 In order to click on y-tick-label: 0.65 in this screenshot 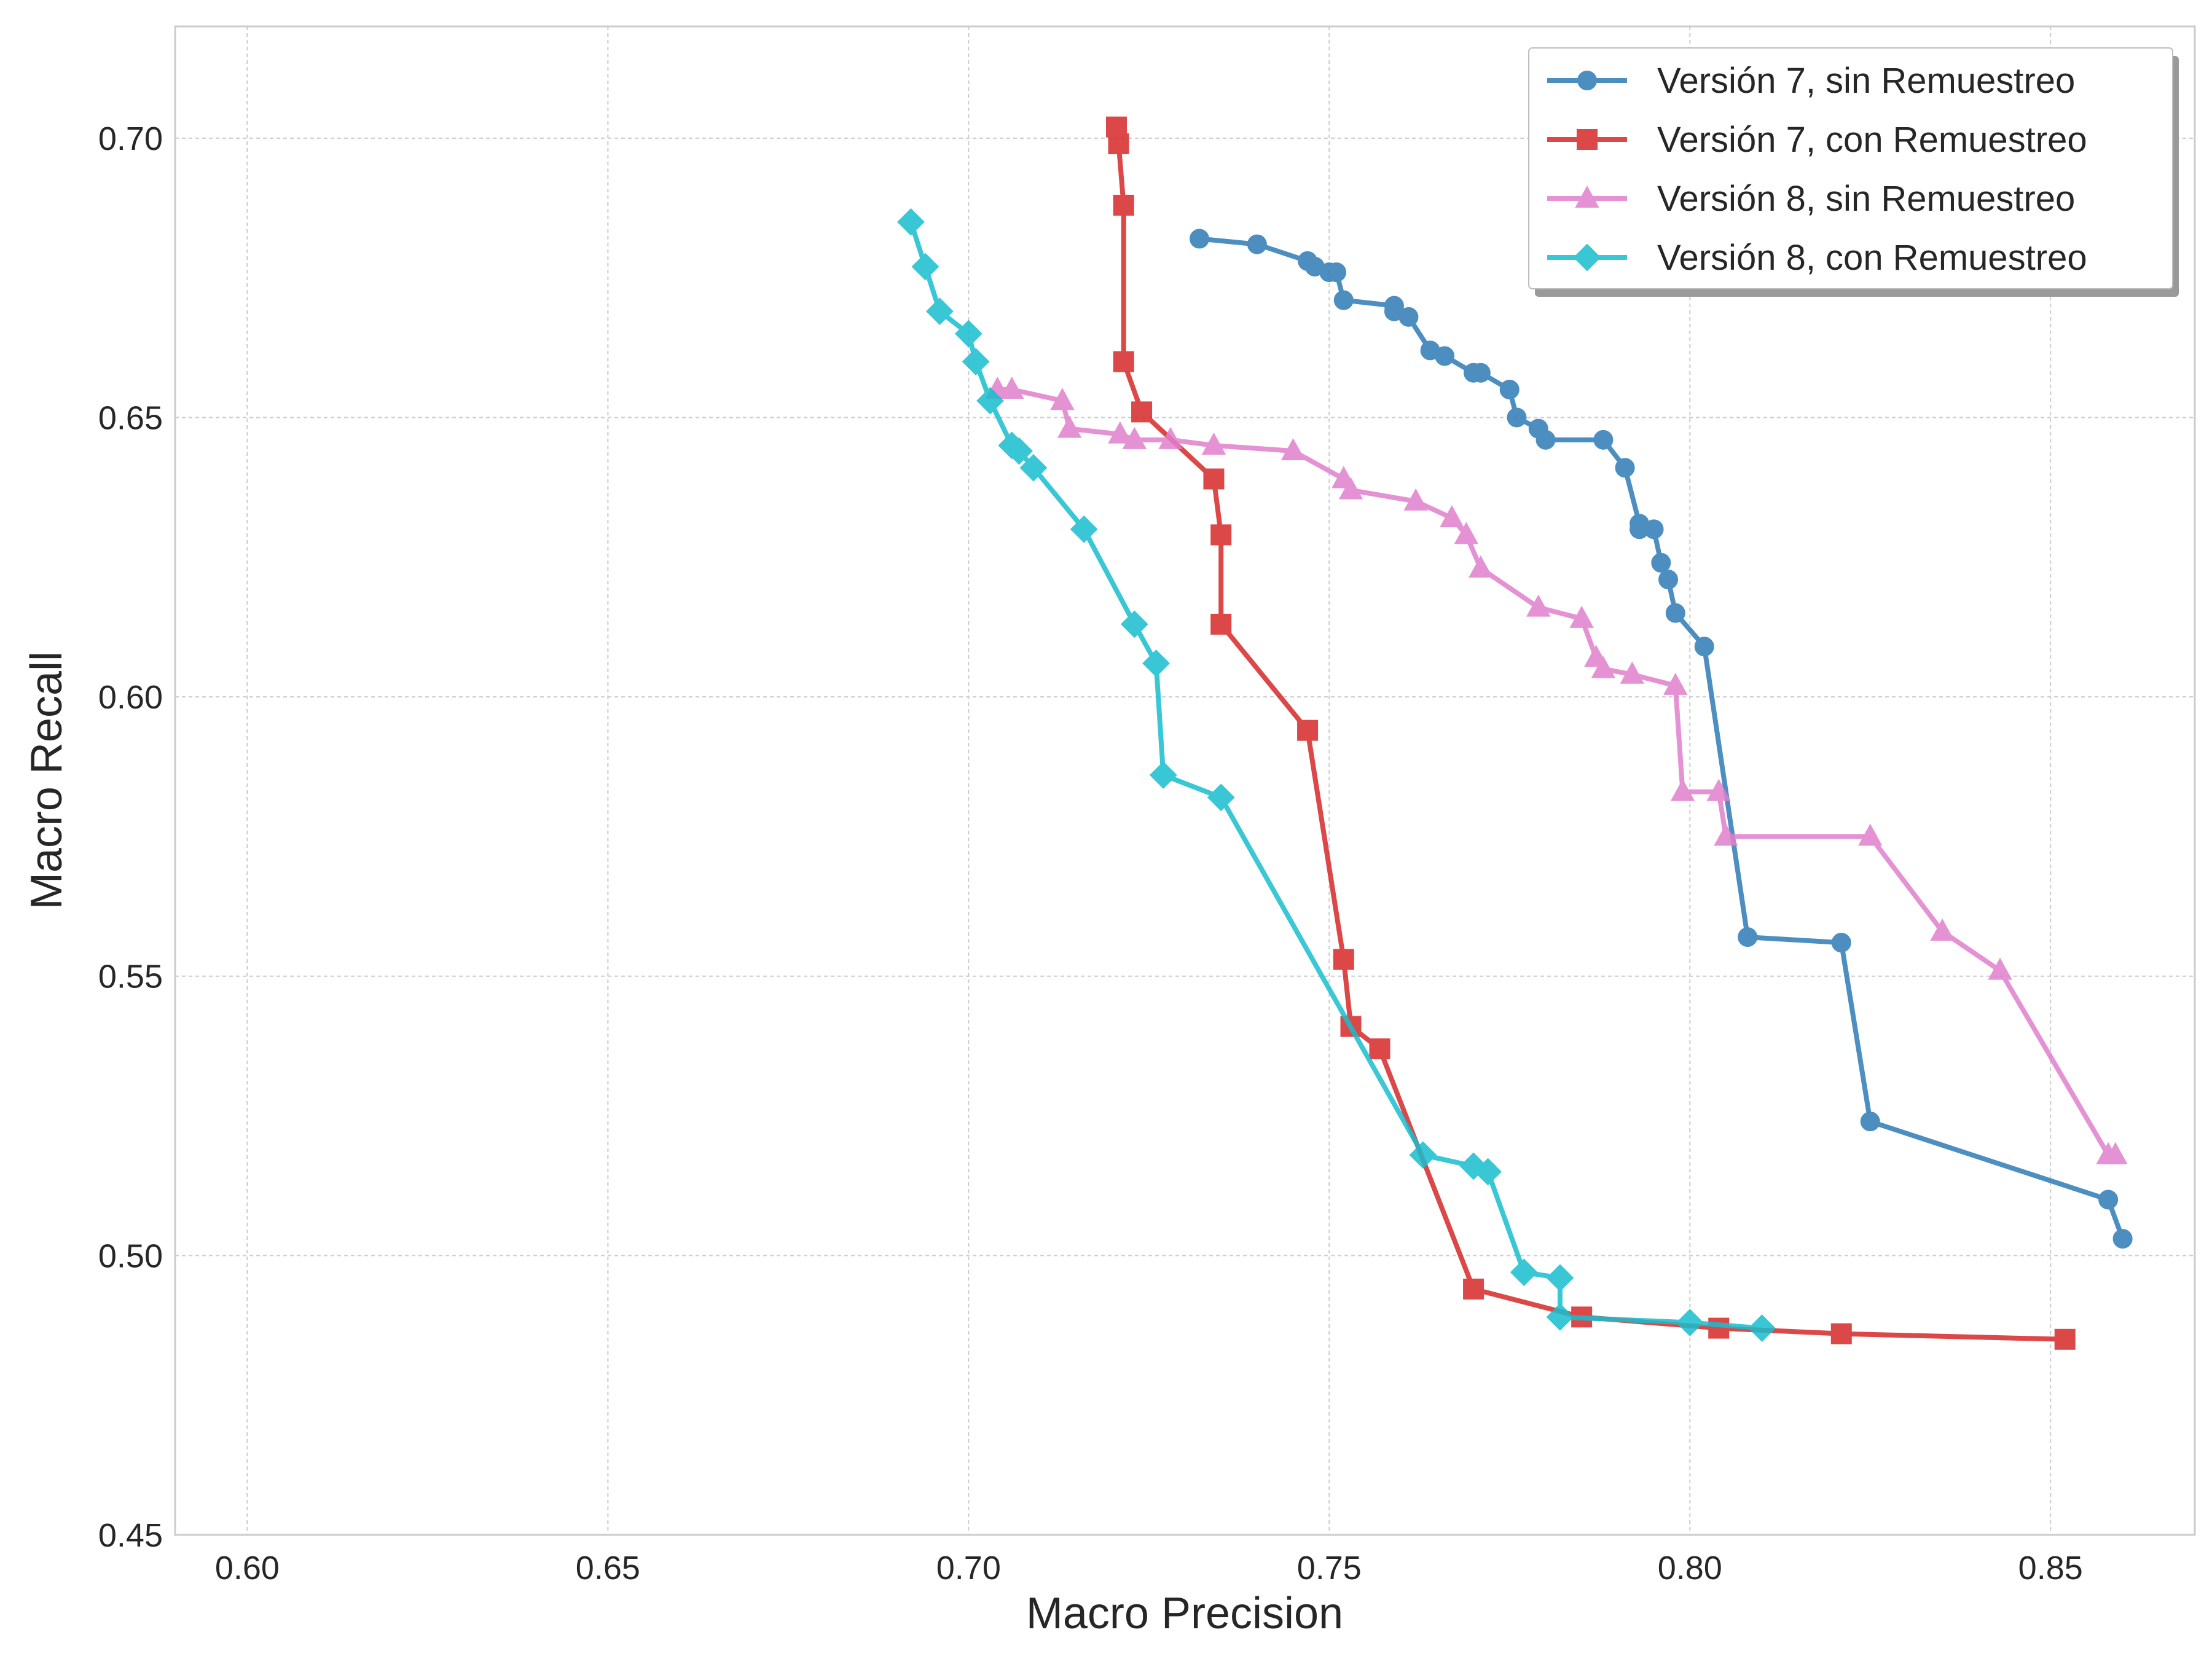, I will do `click(130, 417)`.